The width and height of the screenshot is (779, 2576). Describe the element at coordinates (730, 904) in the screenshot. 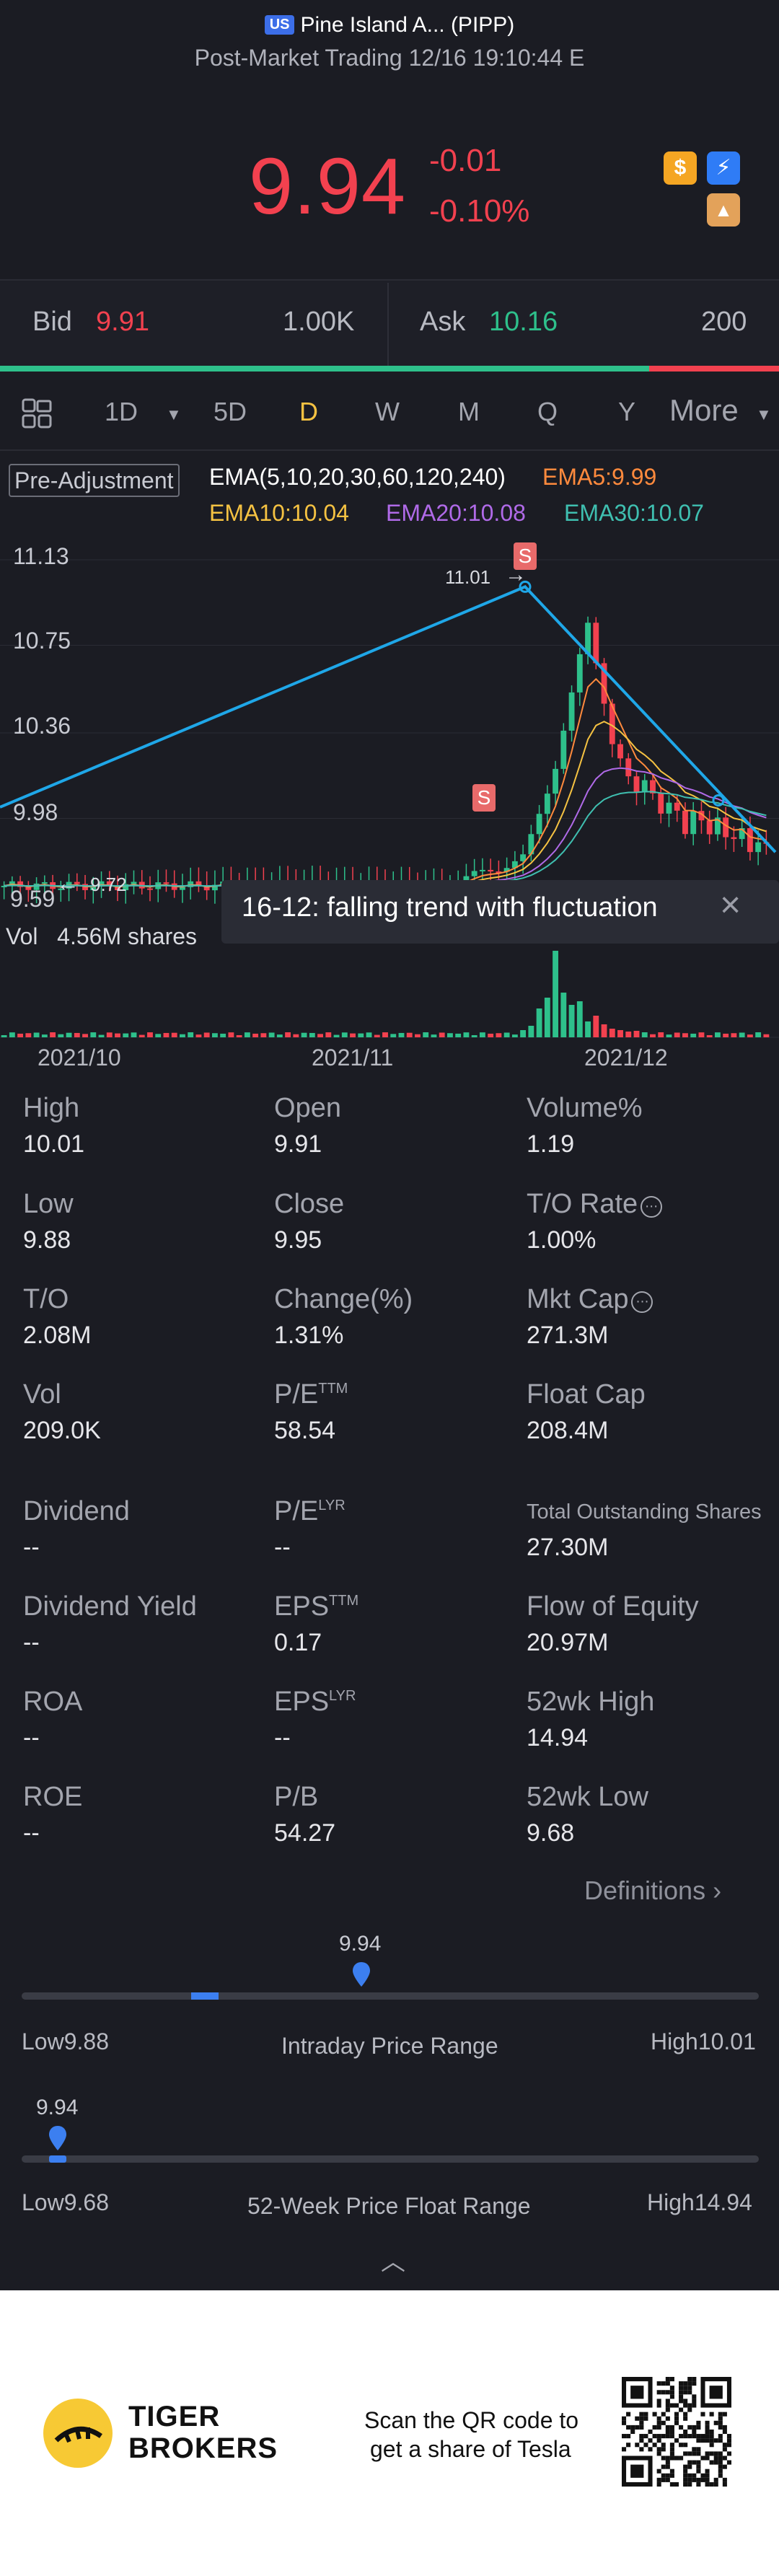

I see `close-icon: ×` at that location.